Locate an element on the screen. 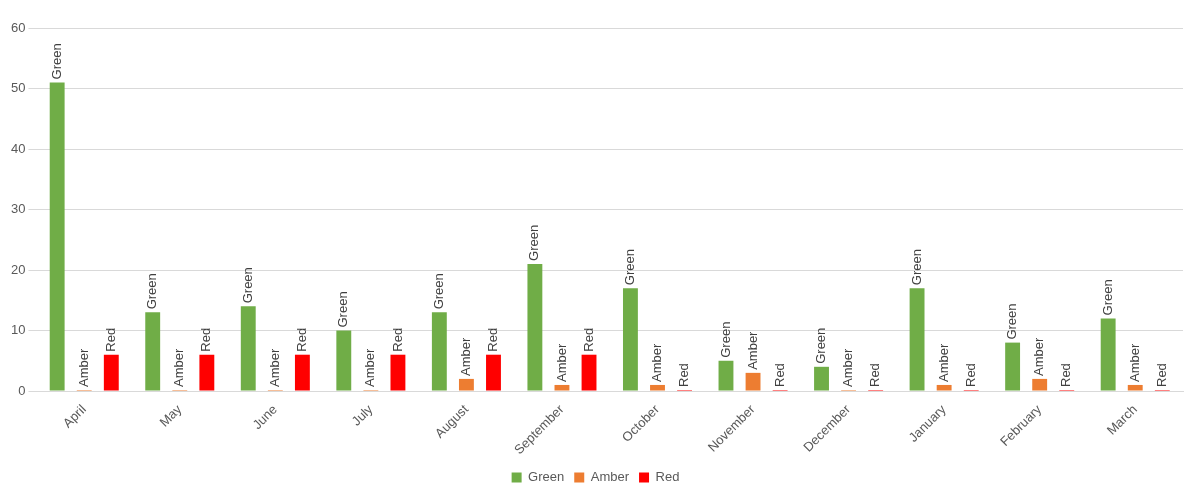  y-tick-label: 40 is located at coordinates (18, 148).